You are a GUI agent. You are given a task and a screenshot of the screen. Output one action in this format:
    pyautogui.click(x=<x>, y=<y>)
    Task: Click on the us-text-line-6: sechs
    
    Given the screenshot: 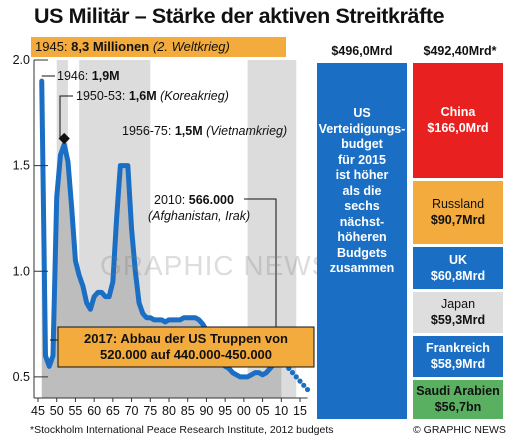 What is the action you would take?
    pyautogui.click(x=362, y=206)
    